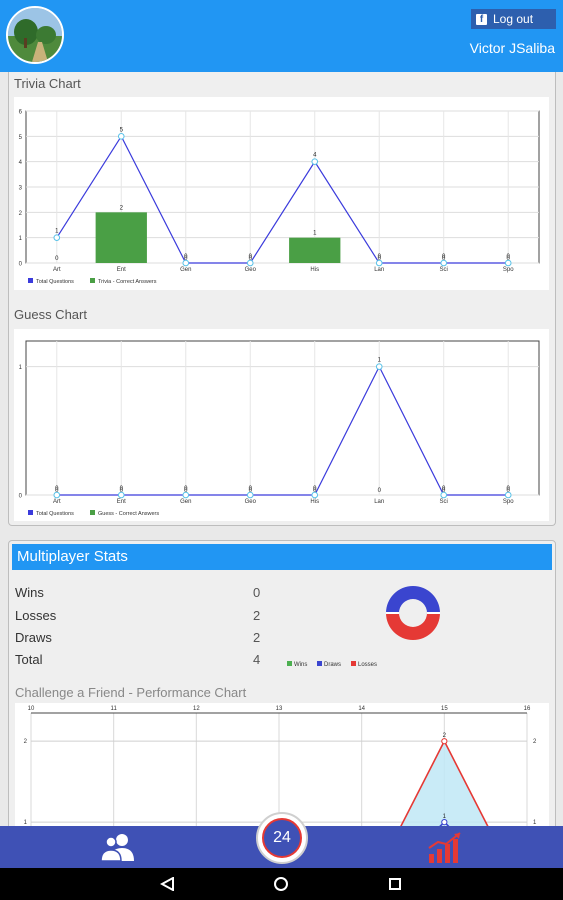  I want to click on friends-icon, so click(118, 849).